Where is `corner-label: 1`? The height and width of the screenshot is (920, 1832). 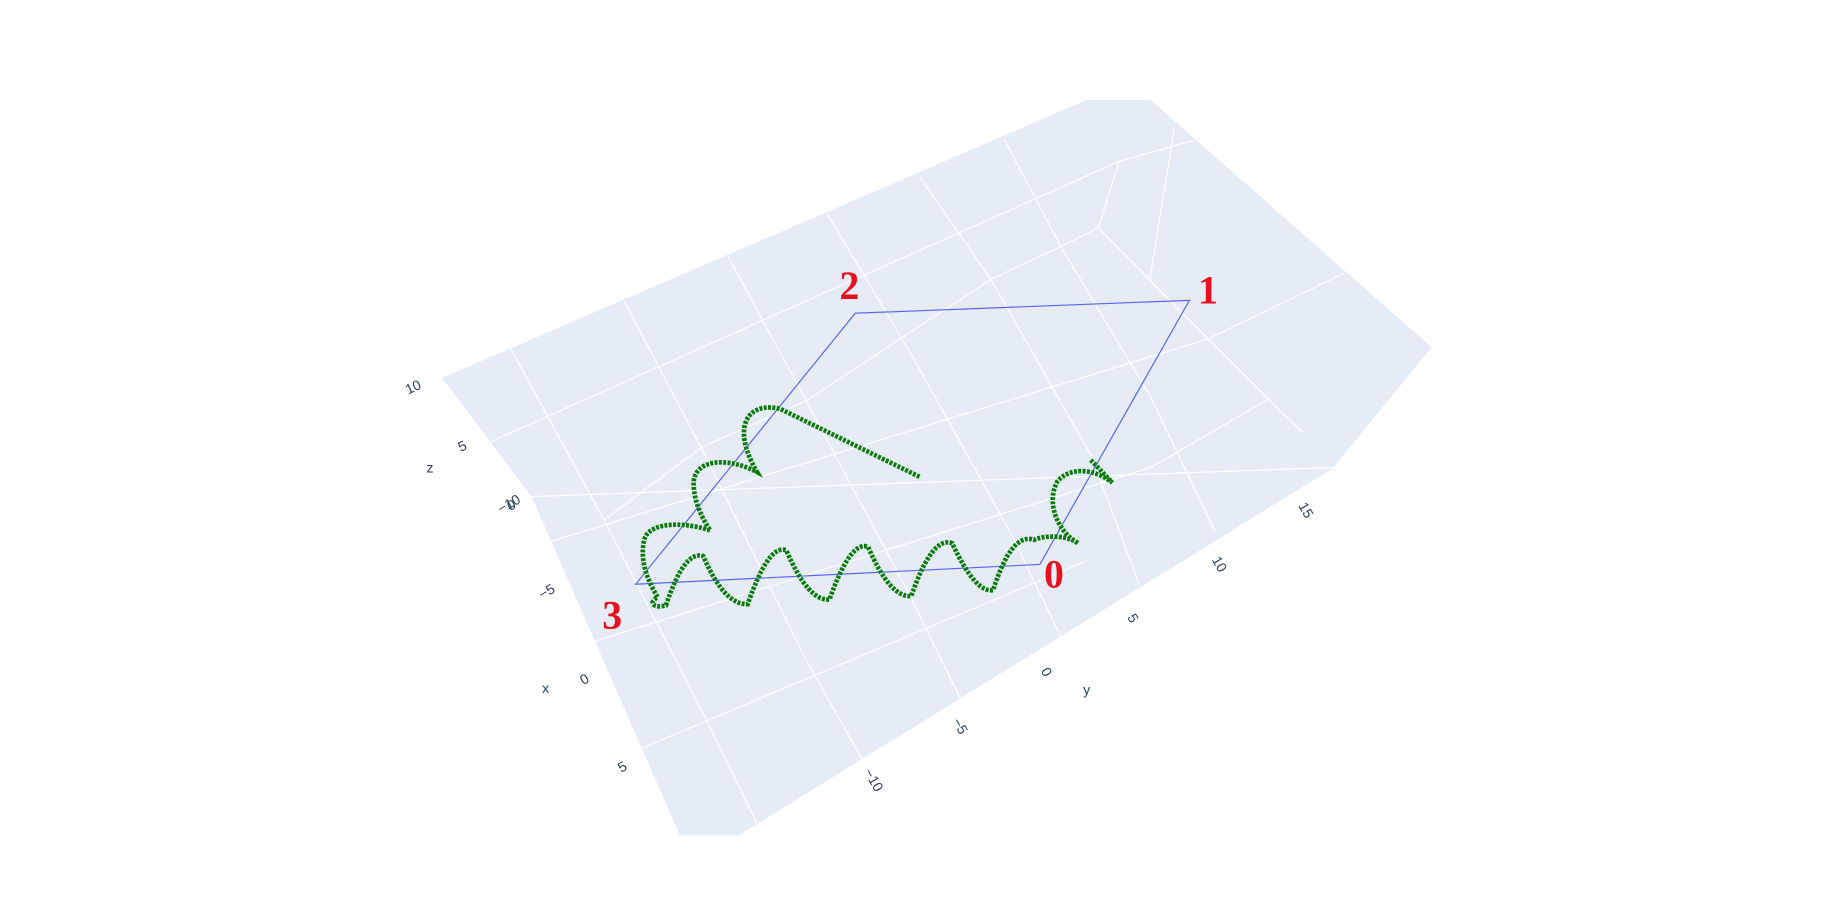
corner-label: 1 is located at coordinates (1208, 291).